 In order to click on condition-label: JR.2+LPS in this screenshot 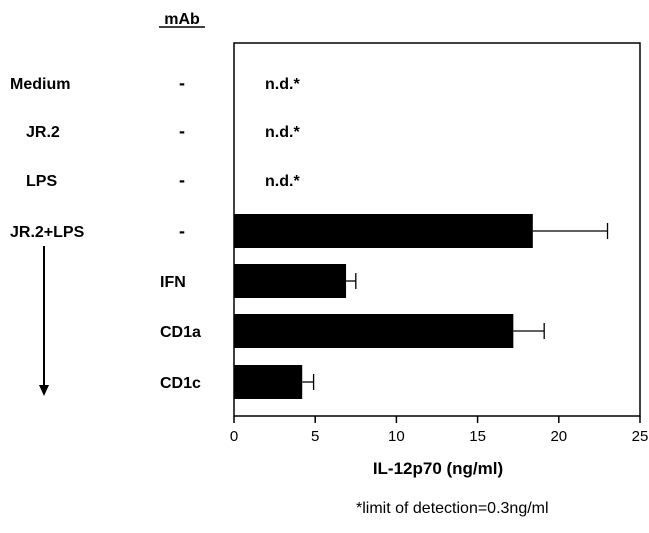, I will do `click(47, 232)`.